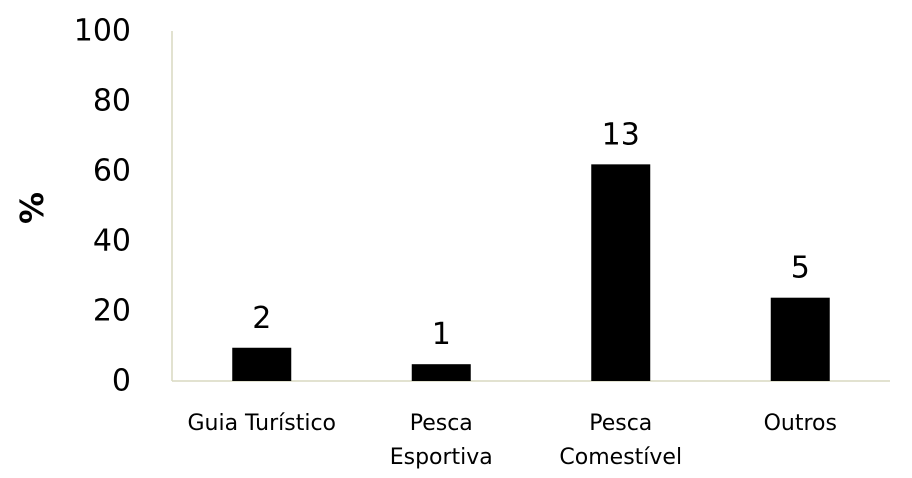 The image size is (912, 478). What do you see at coordinates (441, 440) in the screenshot?
I see `category-label: Pesca Esportiva` at bounding box center [441, 440].